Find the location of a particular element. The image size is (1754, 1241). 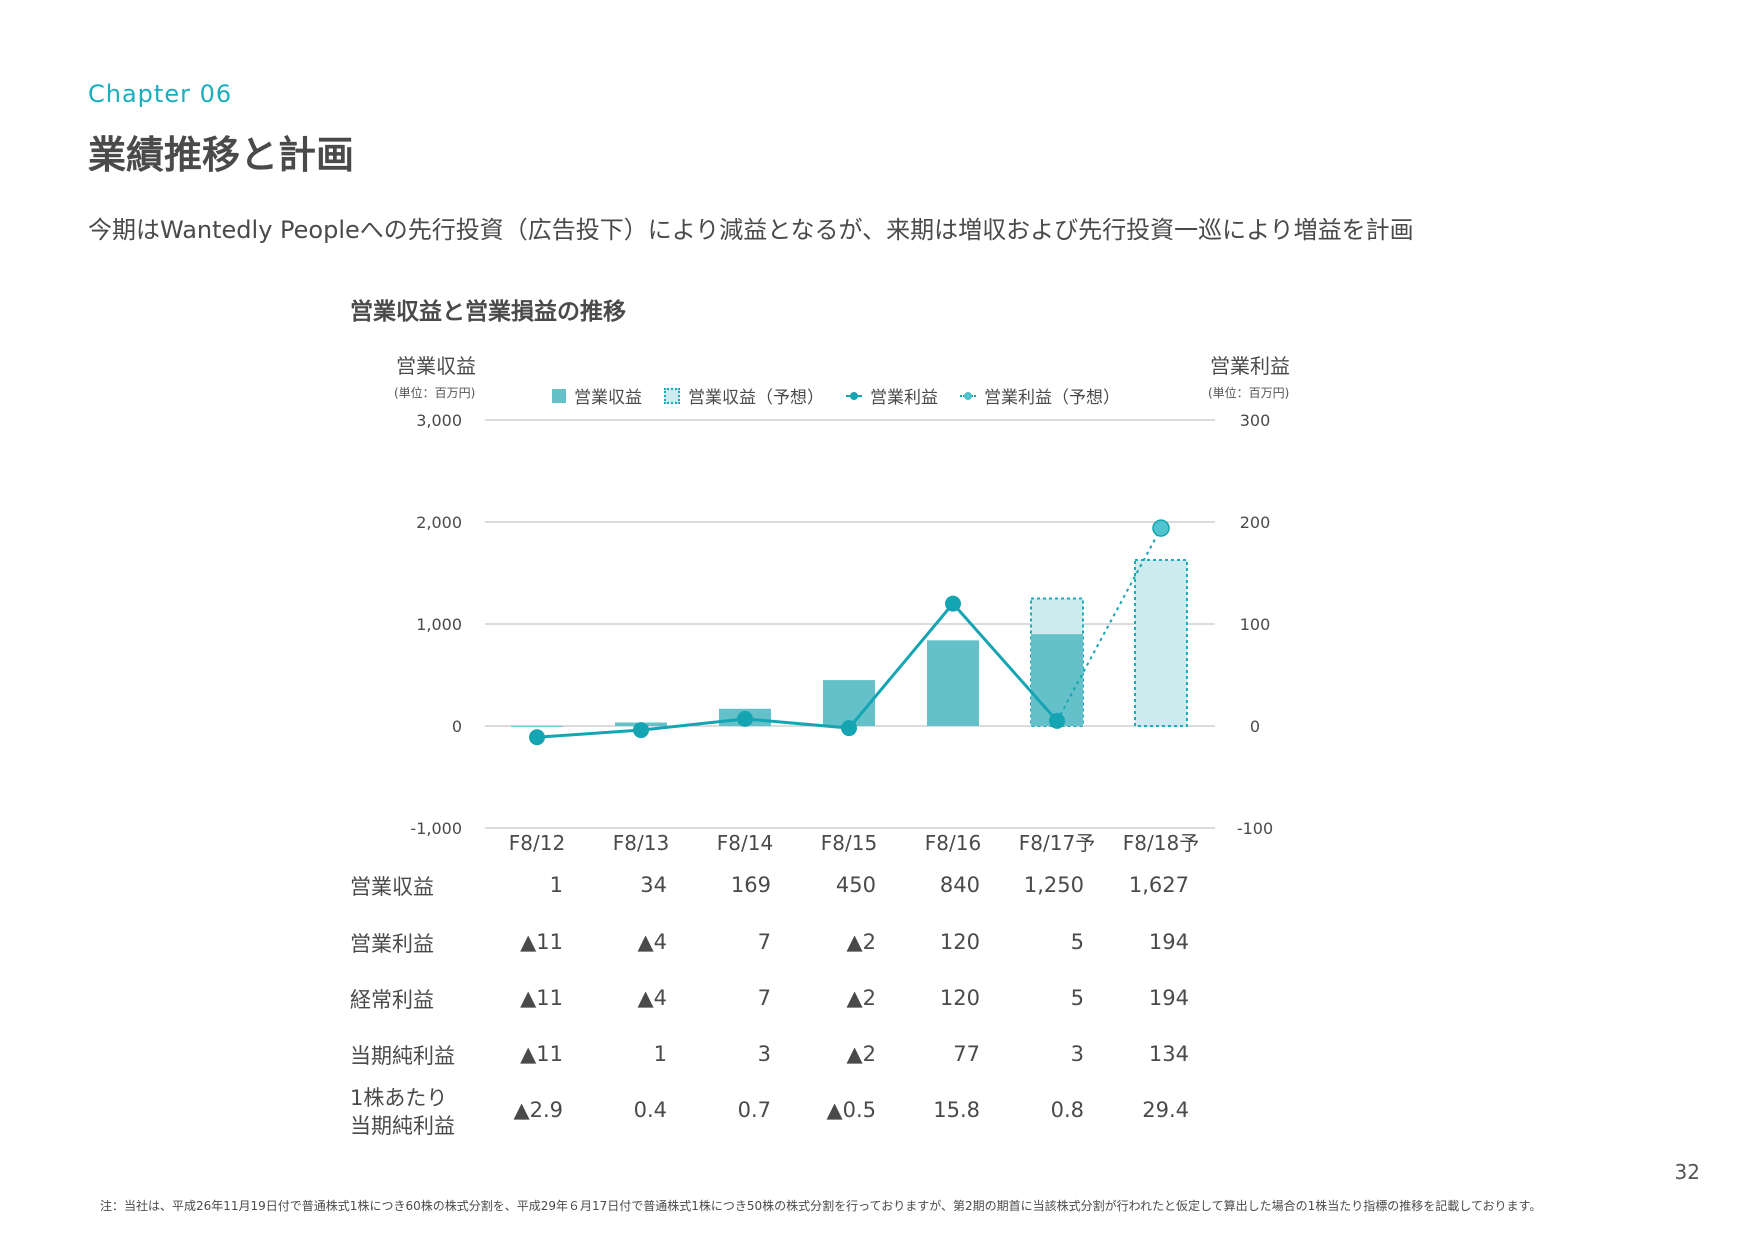

table-cell: 0.7 is located at coordinates (754, 1110).